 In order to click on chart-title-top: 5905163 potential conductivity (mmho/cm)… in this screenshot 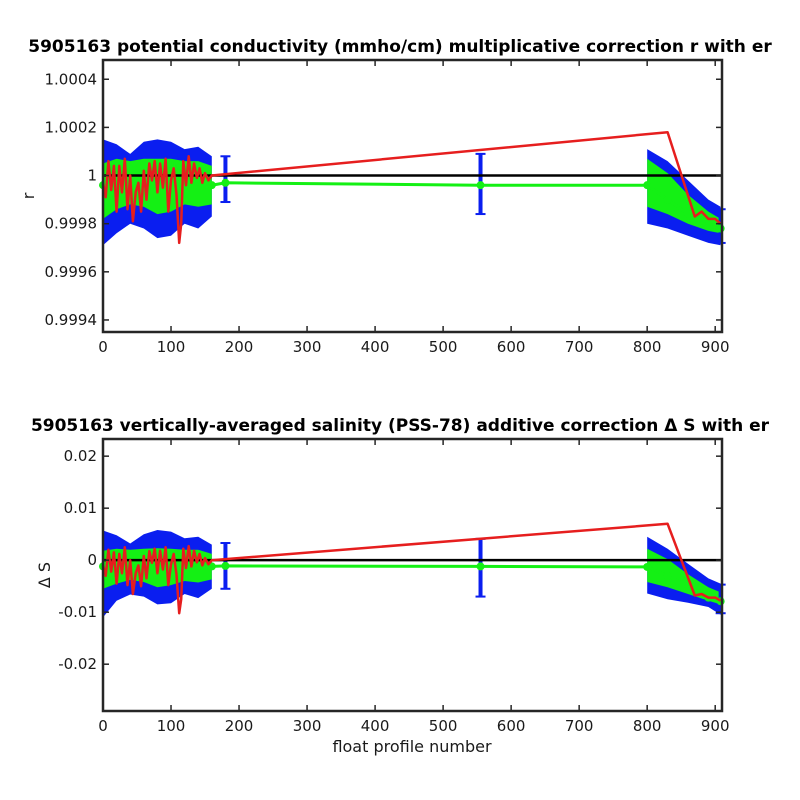, I will do `click(400, 47)`.